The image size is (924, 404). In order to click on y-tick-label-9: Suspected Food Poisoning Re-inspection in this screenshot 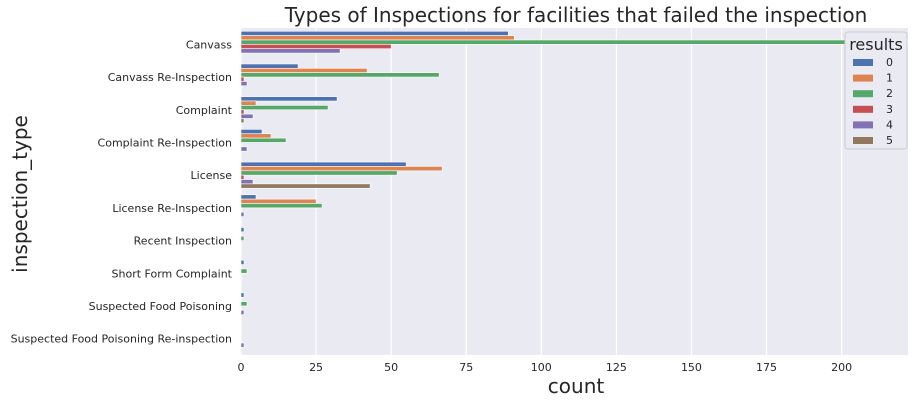, I will do `click(121, 339)`.